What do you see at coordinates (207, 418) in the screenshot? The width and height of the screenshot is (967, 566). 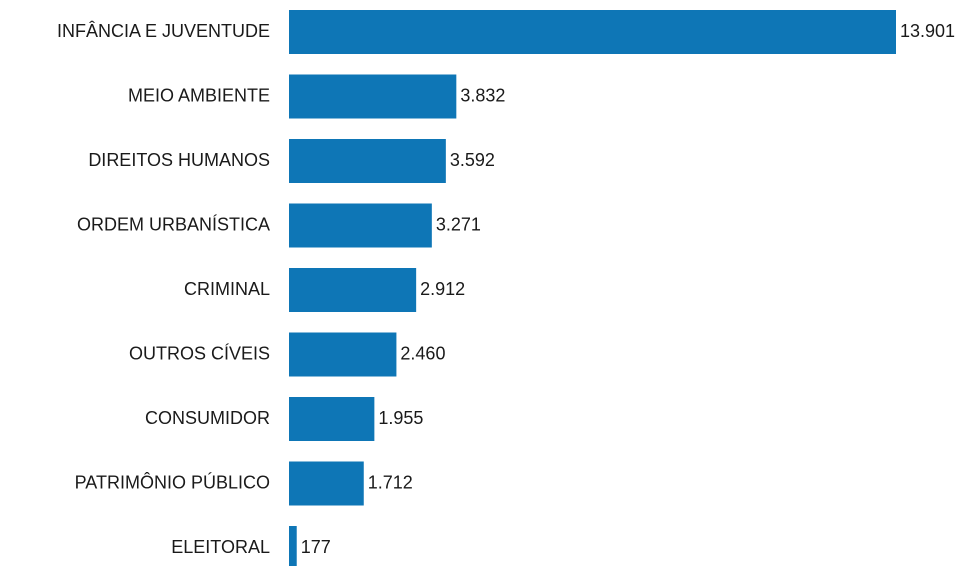 I see `category-label: CONSUMIDOR` at bounding box center [207, 418].